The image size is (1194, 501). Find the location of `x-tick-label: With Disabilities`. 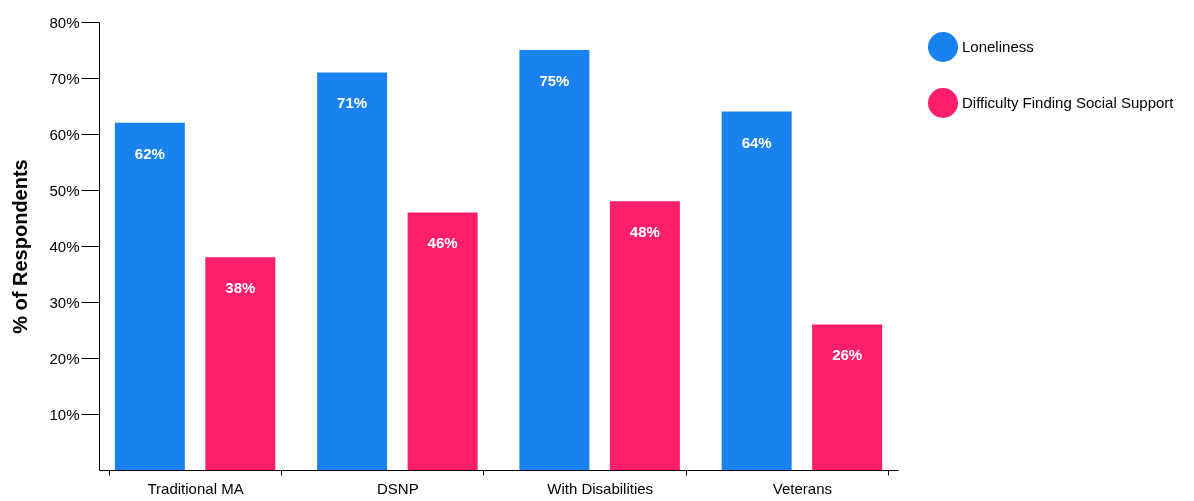

x-tick-label: With Disabilities is located at coordinates (600, 488).